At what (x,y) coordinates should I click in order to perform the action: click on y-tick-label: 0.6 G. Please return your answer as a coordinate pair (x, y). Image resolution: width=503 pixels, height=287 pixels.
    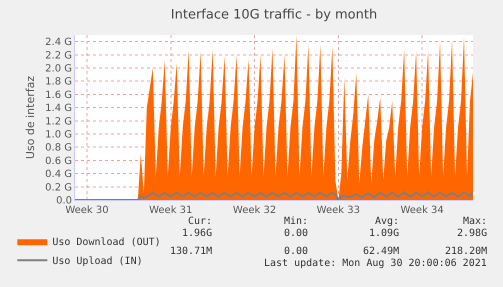
    Looking at the image, I should click on (58, 161).